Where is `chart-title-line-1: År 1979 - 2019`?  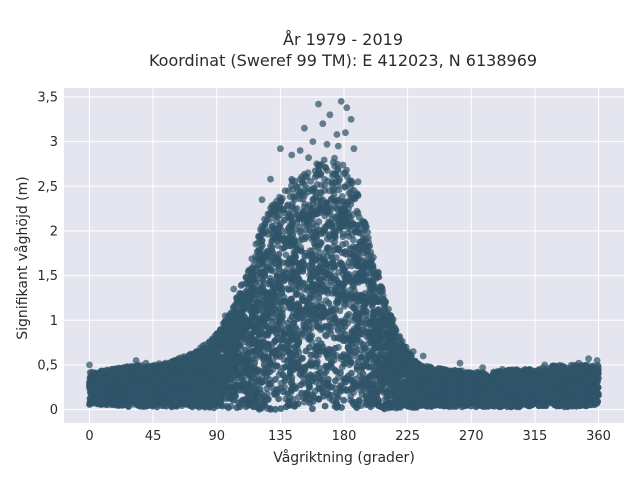 chart-title-line-1: År 1979 - 2019 is located at coordinates (343, 39).